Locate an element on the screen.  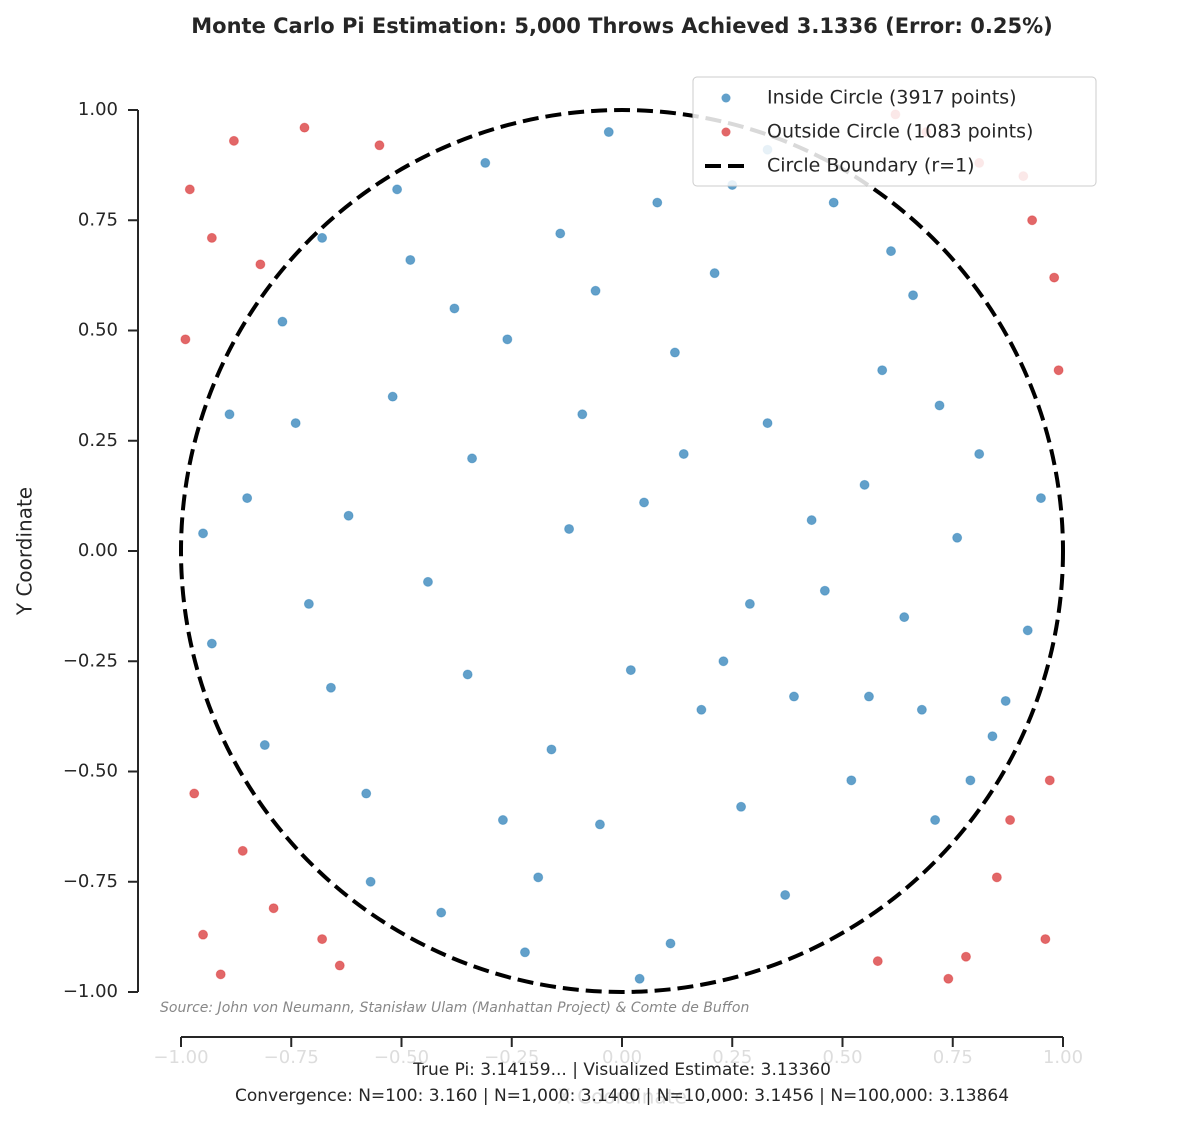
y-tick-label: 0.50 is located at coordinates (98, 330).